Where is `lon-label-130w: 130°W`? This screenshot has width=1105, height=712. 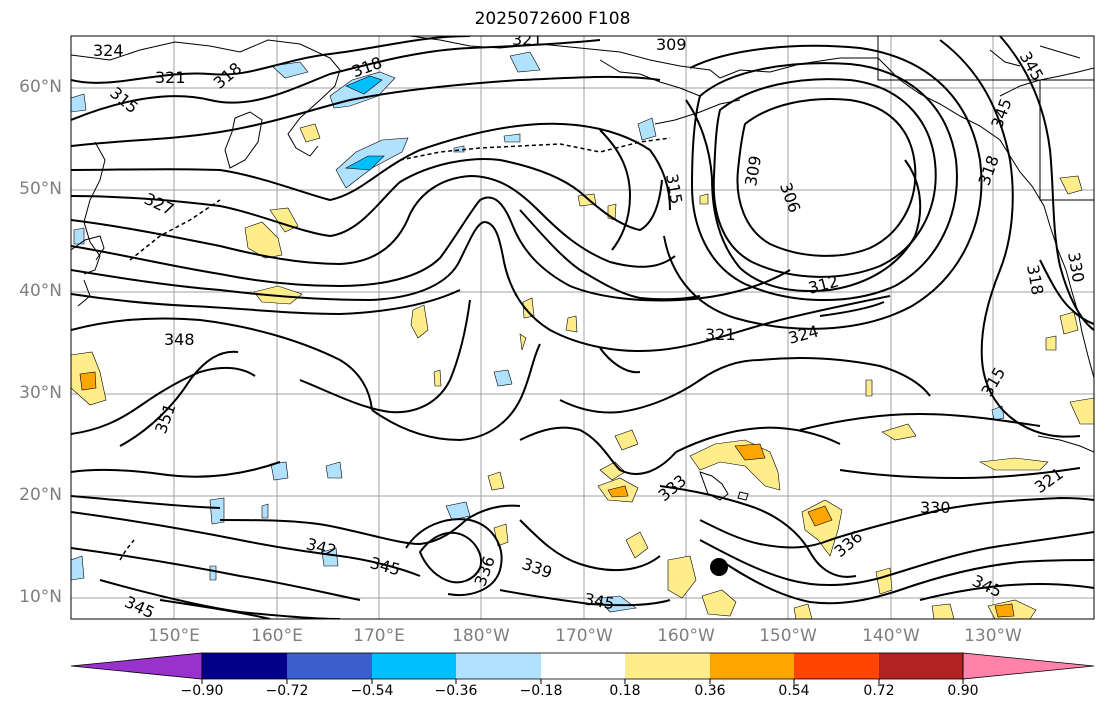 lon-label-130w: 130°W is located at coordinates (993, 636).